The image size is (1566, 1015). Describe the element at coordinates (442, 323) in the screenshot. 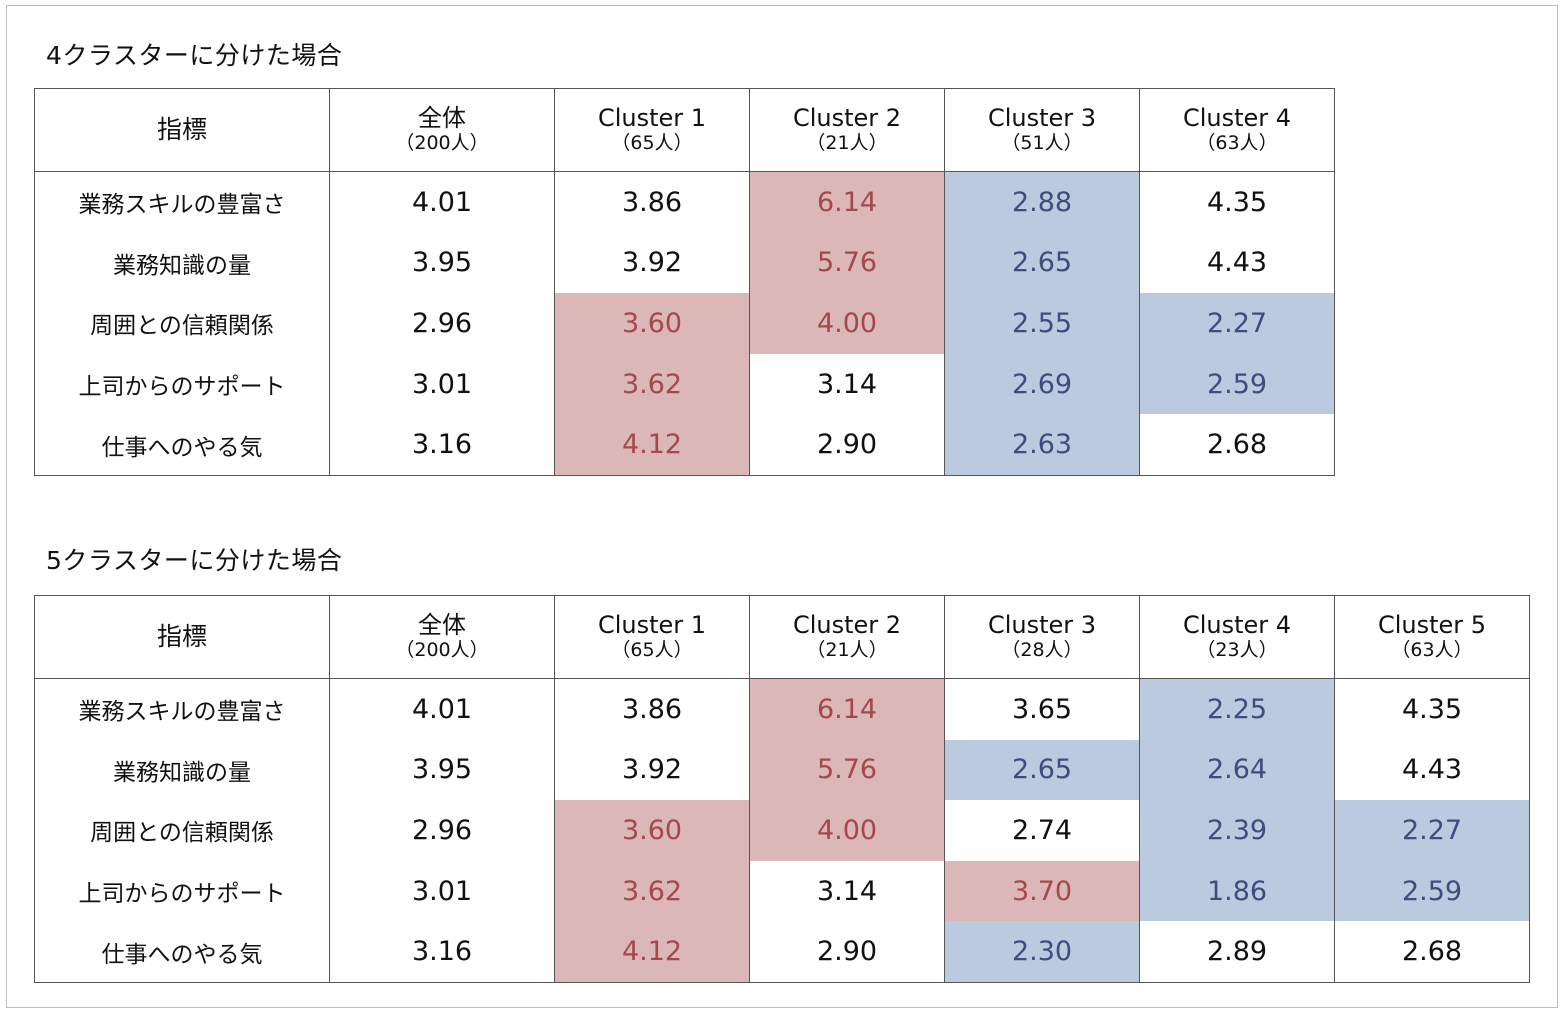

I see `value-cell: 2.96` at that location.